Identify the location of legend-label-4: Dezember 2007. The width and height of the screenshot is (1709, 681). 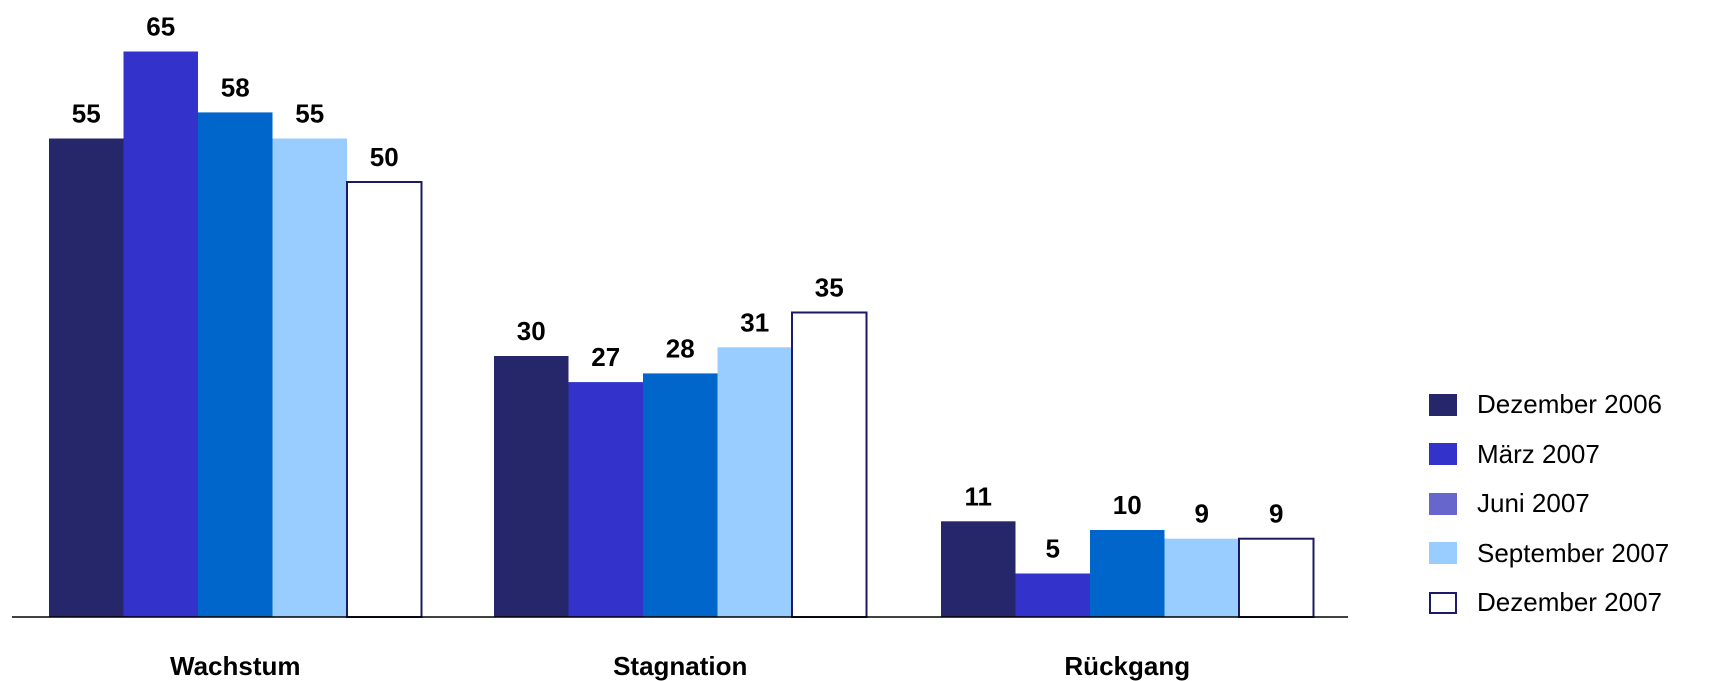
(1569, 602).